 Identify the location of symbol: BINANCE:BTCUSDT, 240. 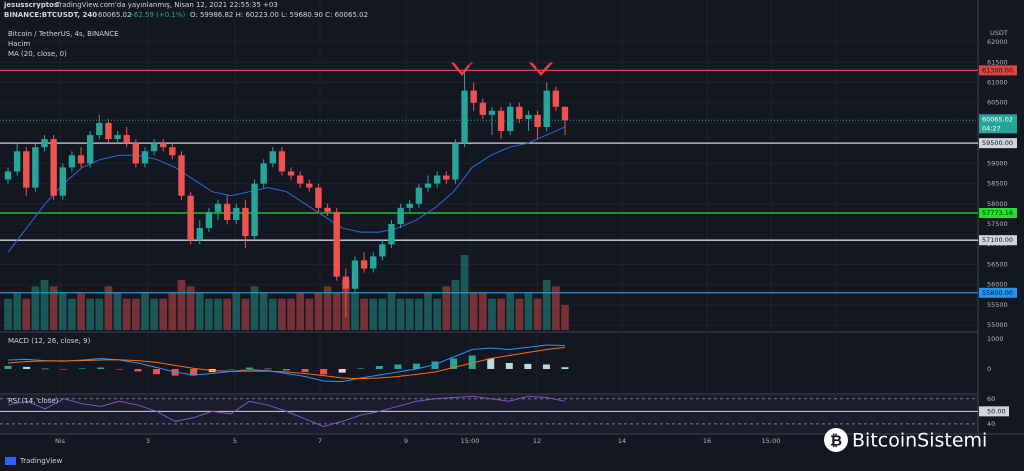
(50, 15).